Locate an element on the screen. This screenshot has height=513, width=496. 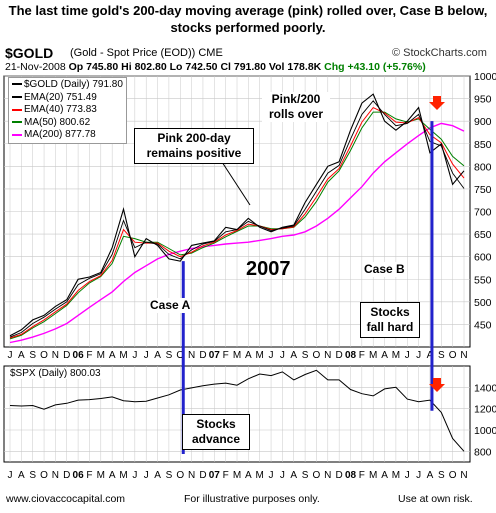
ticker-symbol: $GOLD is located at coordinates (29, 53).